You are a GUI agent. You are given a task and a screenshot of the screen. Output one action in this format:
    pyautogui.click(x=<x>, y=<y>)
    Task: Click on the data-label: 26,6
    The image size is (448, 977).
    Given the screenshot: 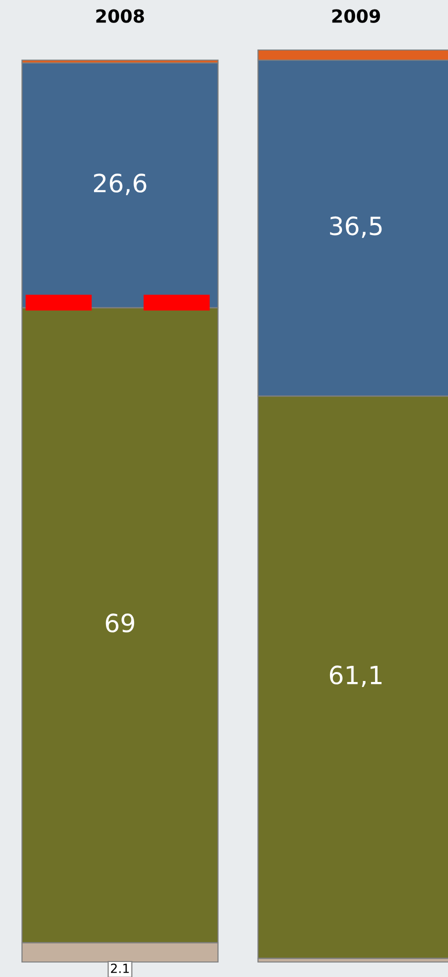 What is the action you would take?
    pyautogui.click(x=120, y=185)
    